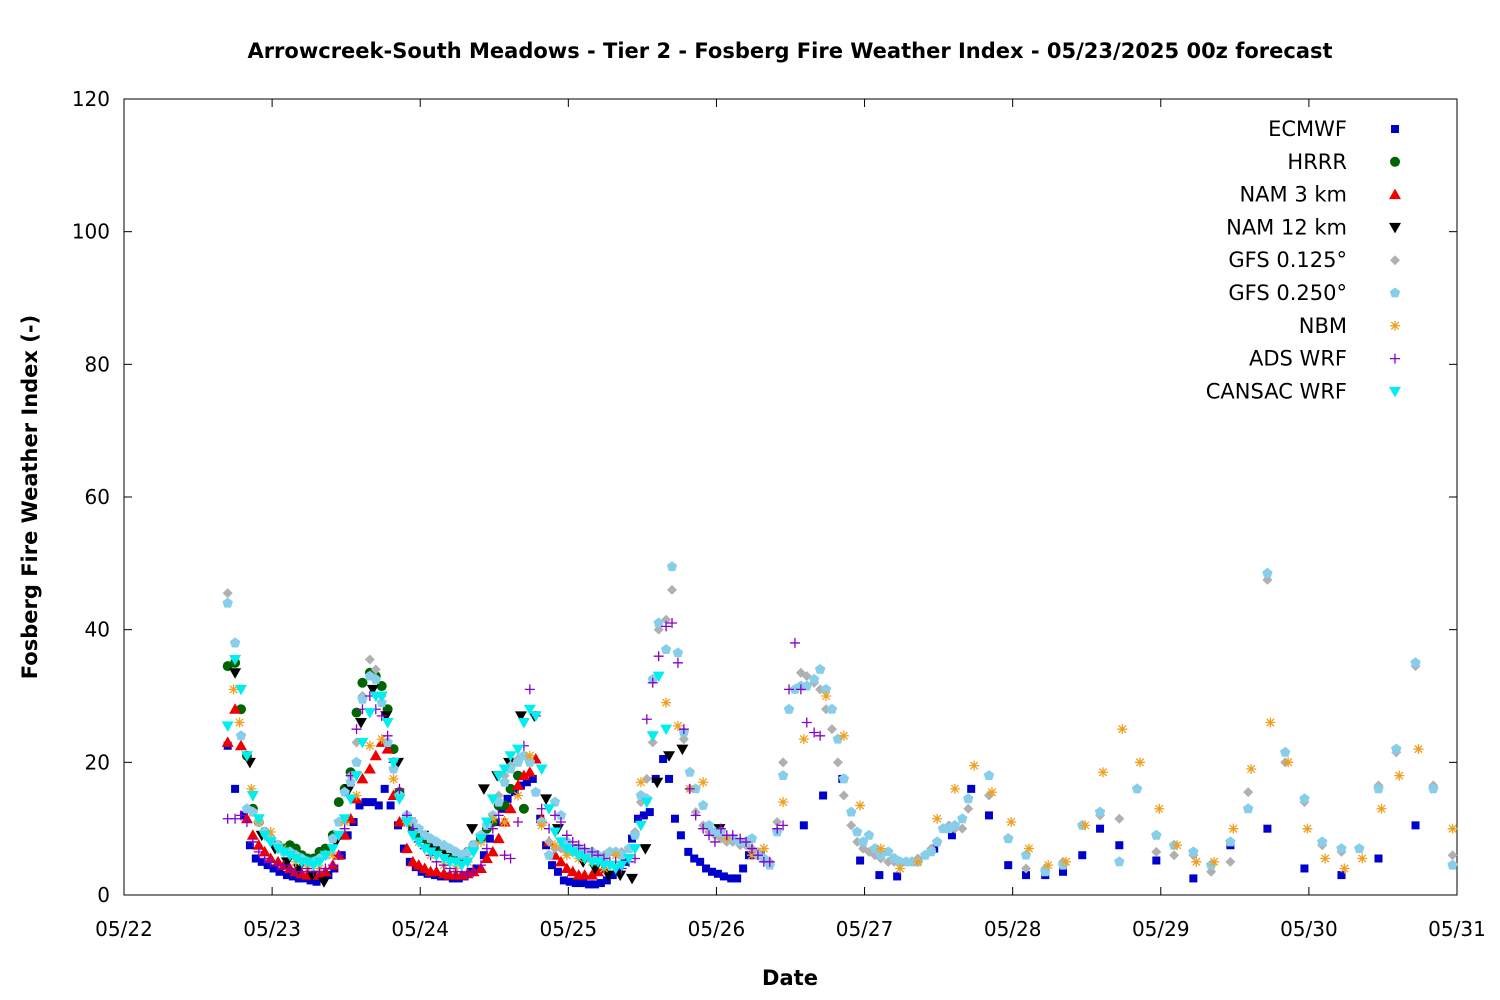 This screenshot has width=1500, height=1000. What do you see at coordinates (1317, 162) in the screenshot?
I see `legend-label: HRRR` at bounding box center [1317, 162].